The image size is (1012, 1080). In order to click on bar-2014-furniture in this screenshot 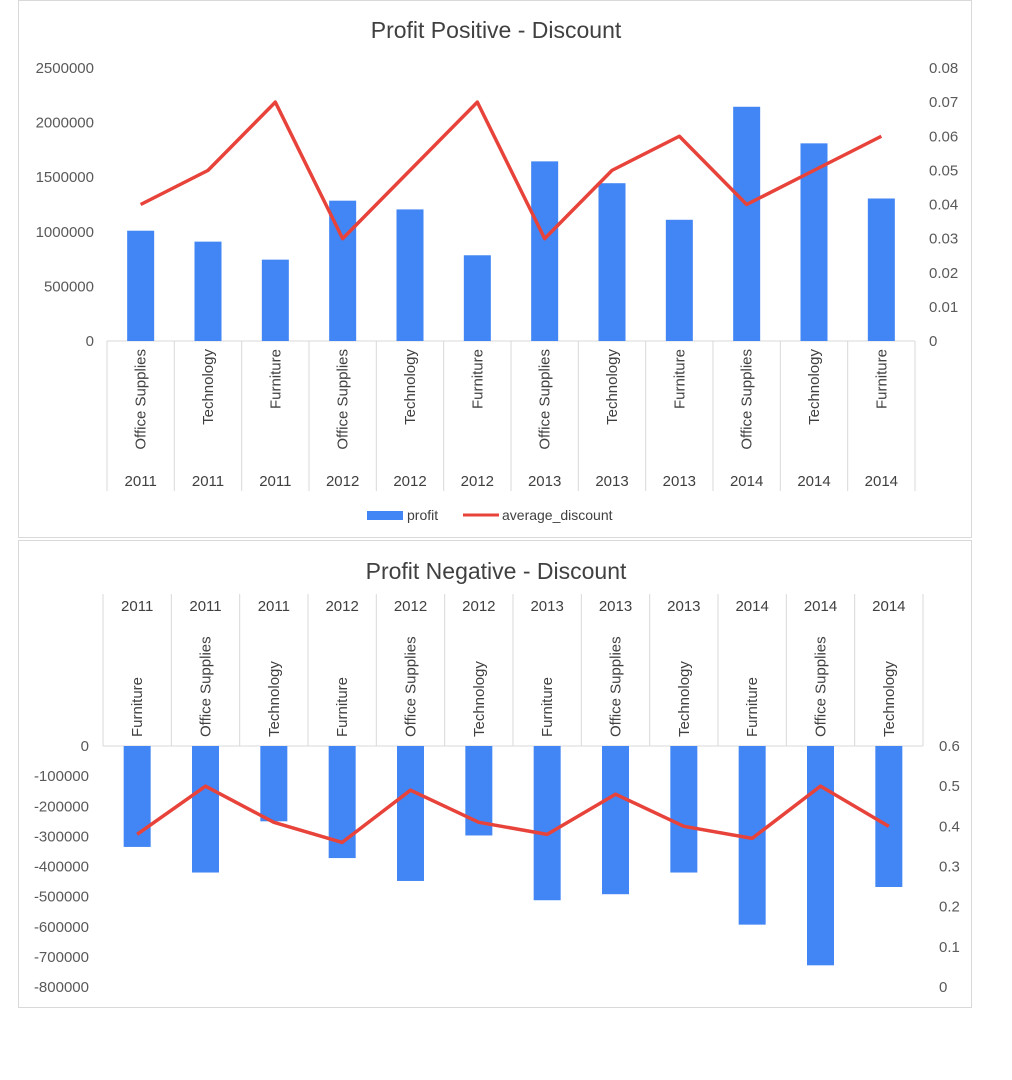, I will do `click(881, 269)`.